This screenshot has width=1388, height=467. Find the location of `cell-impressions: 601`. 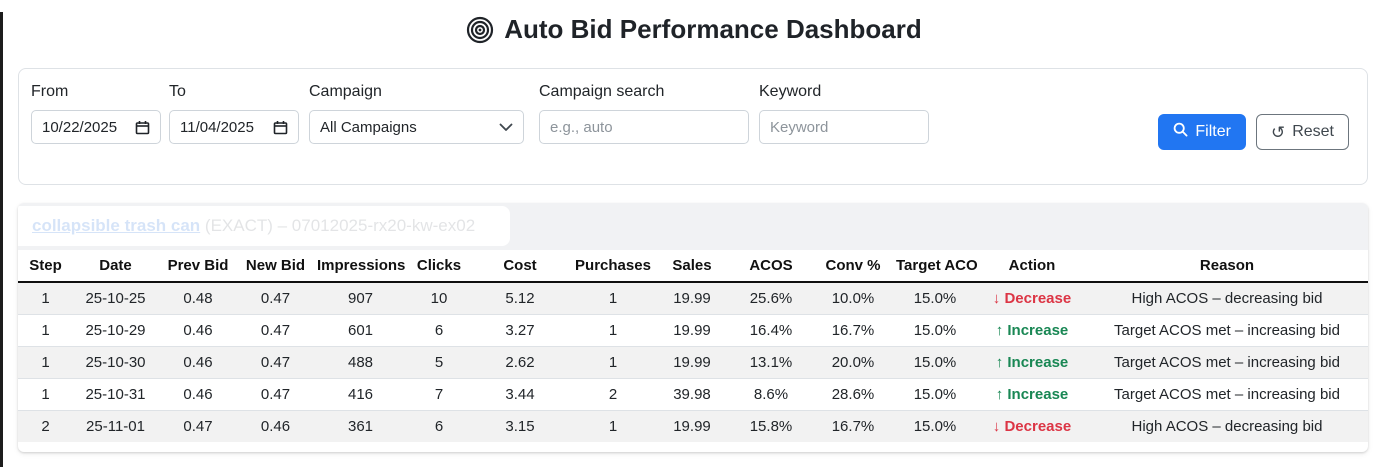

cell-impressions: 601 is located at coordinates (360, 330).